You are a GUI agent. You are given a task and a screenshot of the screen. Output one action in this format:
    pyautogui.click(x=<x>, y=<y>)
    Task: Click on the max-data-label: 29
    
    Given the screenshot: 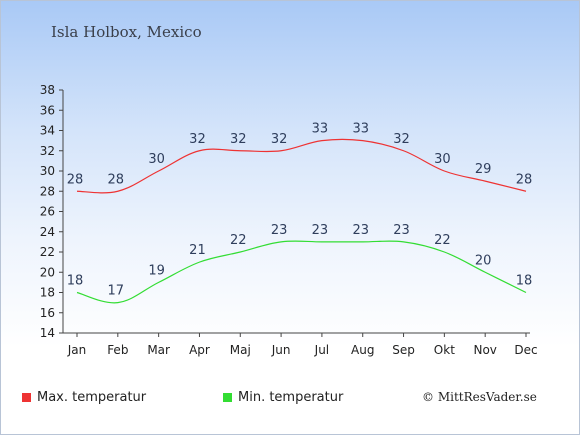 What is the action you would take?
    pyautogui.click(x=483, y=169)
    